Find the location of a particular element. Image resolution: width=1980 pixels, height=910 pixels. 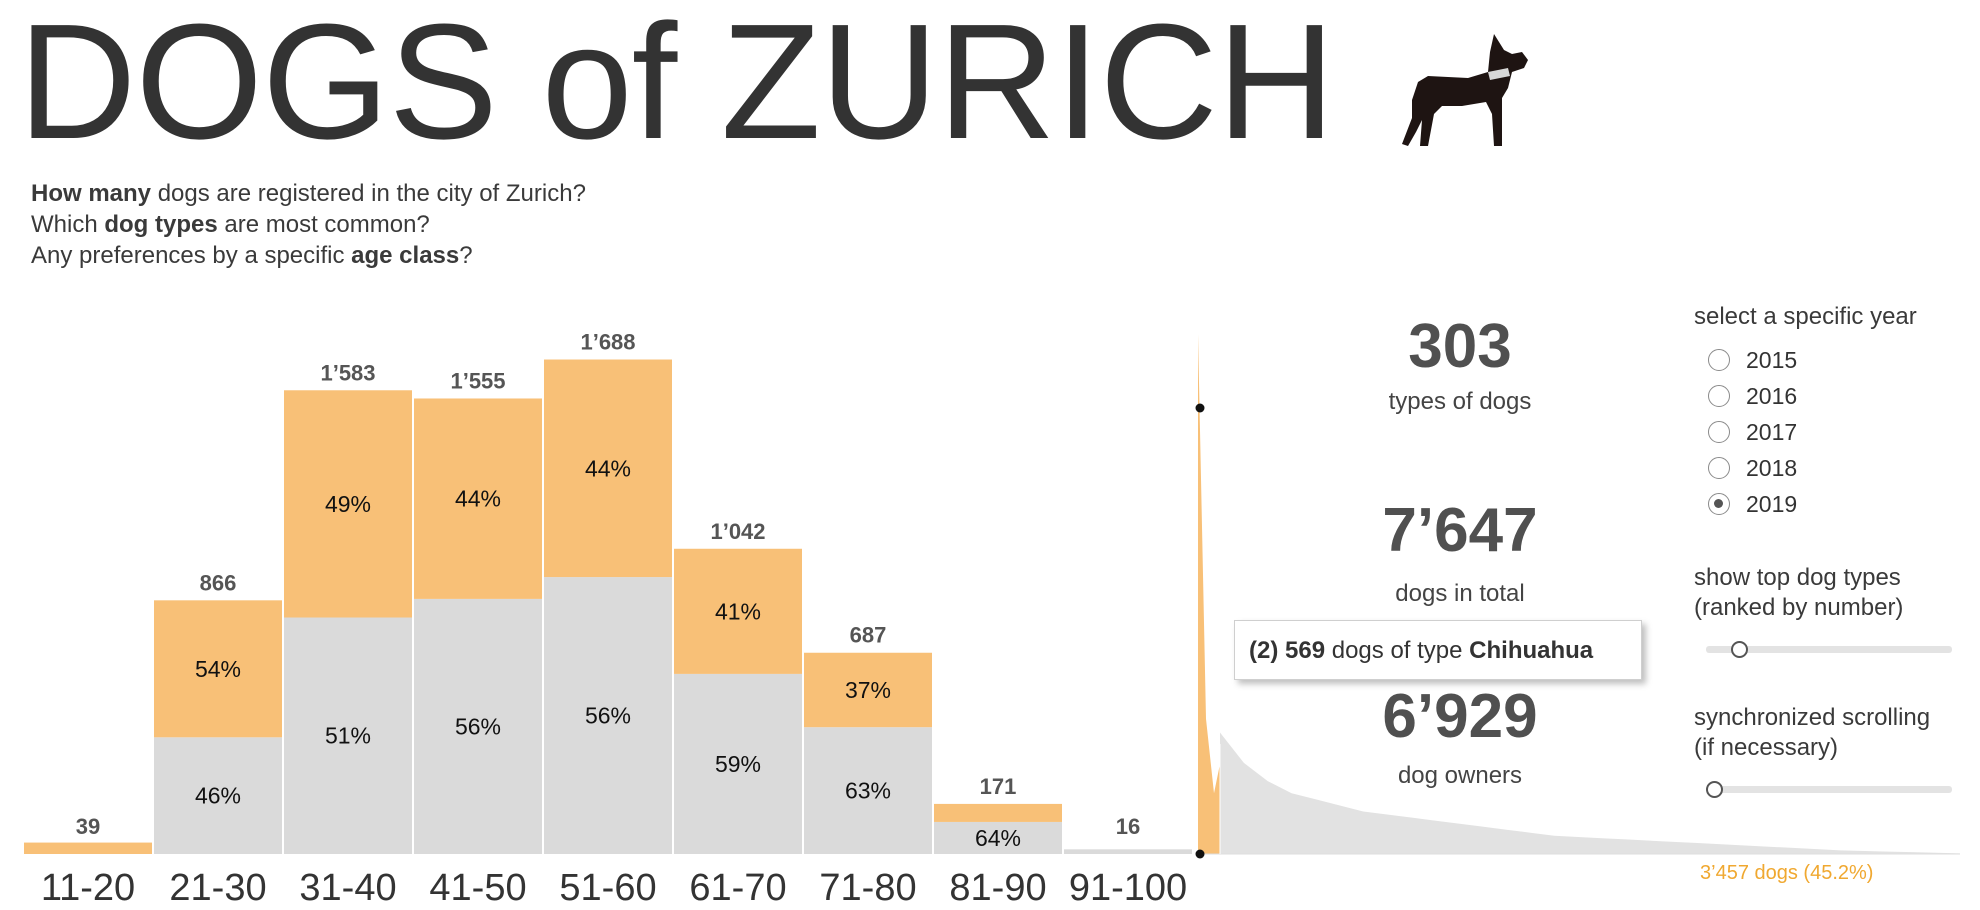

x-tick-label: 11-20 is located at coordinates (88, 888).